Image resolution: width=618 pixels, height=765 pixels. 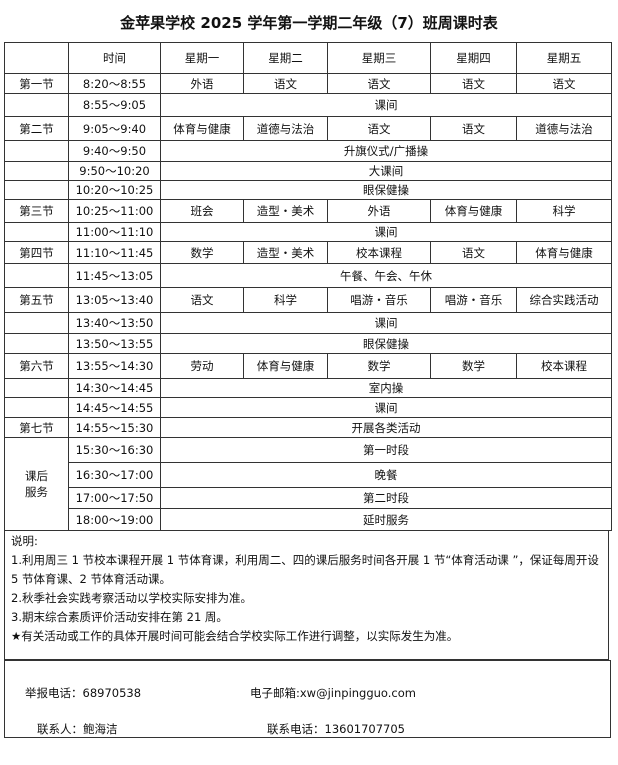 I want to click on note-item: 3.期末综合素质评价活动安排在第 21 周。, so click(x=119, y=617).